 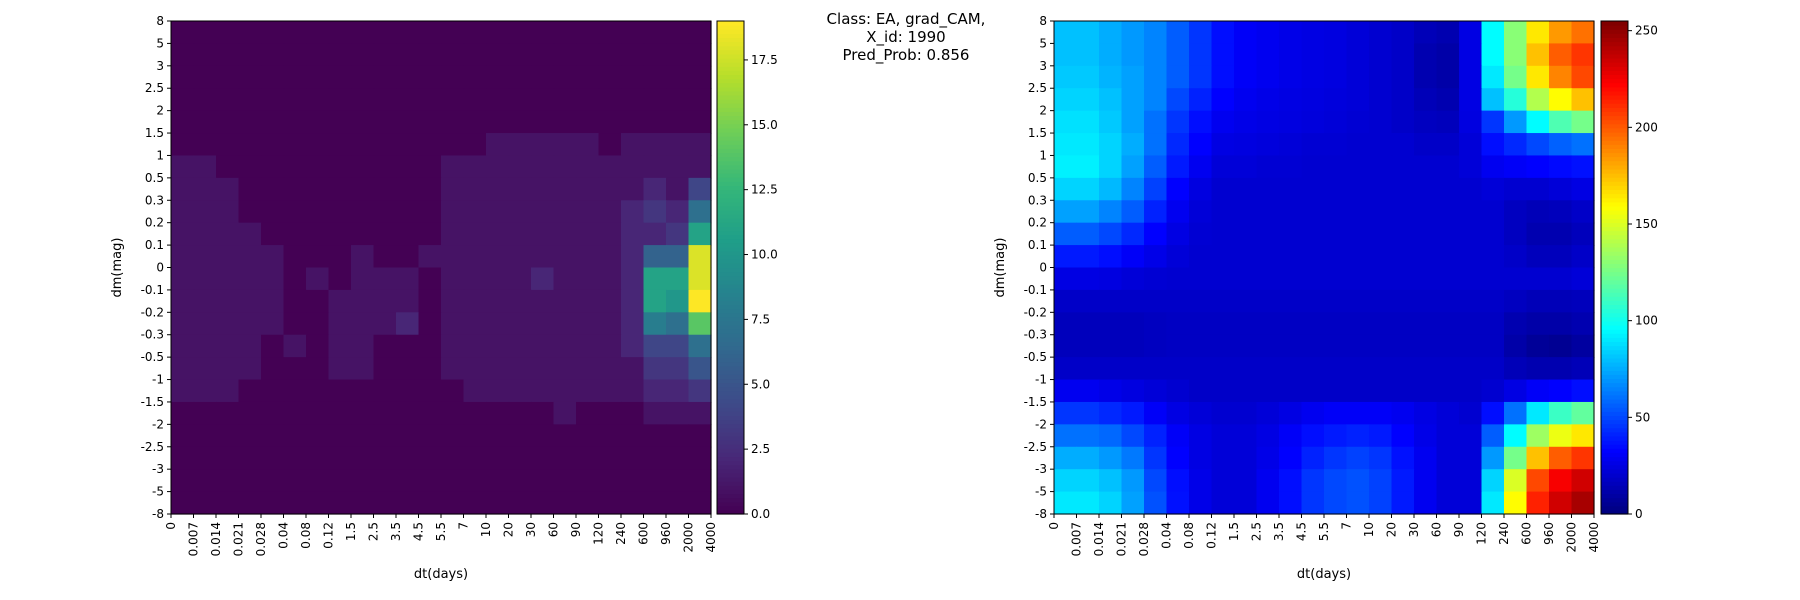 What do you see at coordinates (760, 384) in the screenshot?
I see `colorbar-tick-label: 5.0` at bounding box center [760, 384].